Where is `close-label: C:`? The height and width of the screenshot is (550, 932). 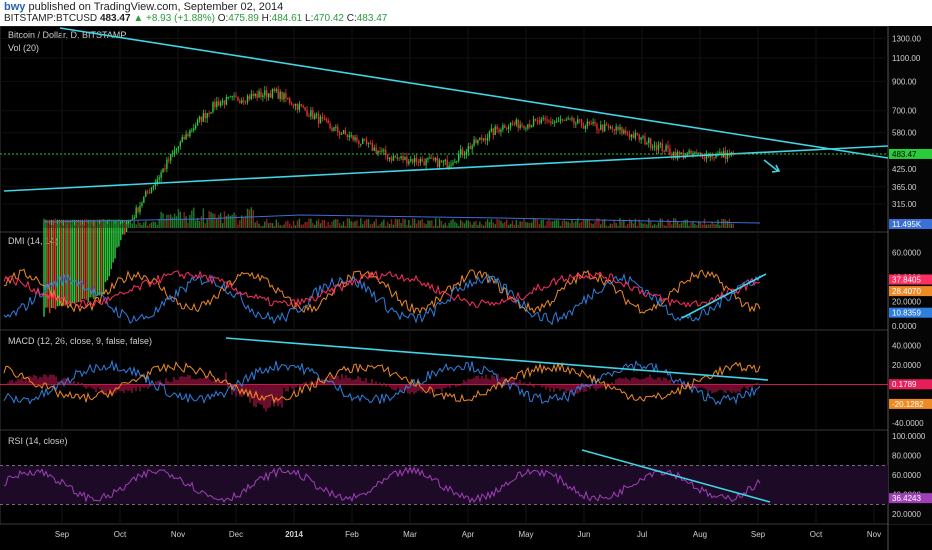 close-label: C: is located at coordinates (351, 18).